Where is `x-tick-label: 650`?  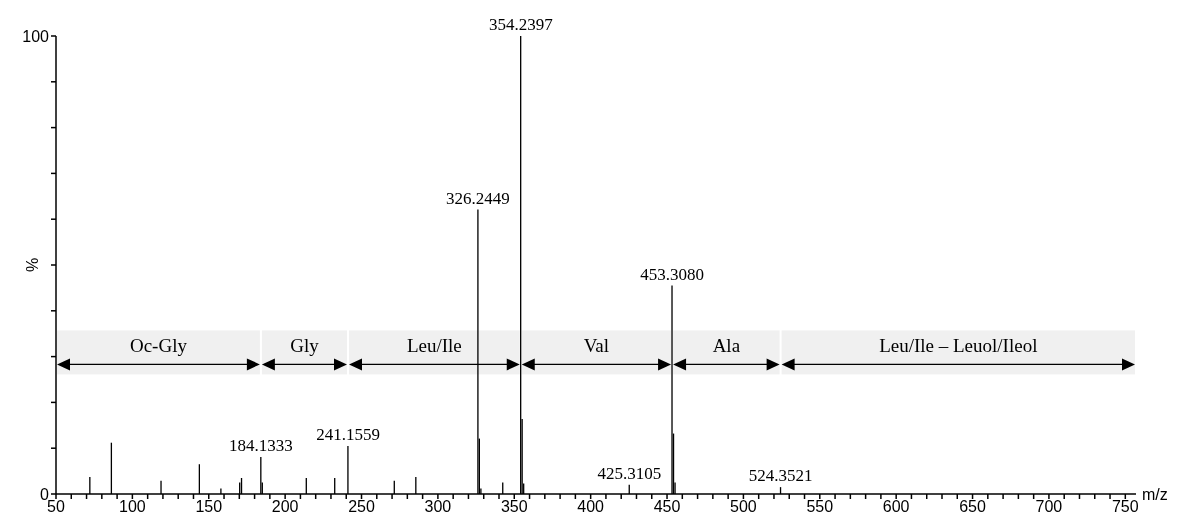 x-tick-label: 650 is located at coordinates (972, 507).